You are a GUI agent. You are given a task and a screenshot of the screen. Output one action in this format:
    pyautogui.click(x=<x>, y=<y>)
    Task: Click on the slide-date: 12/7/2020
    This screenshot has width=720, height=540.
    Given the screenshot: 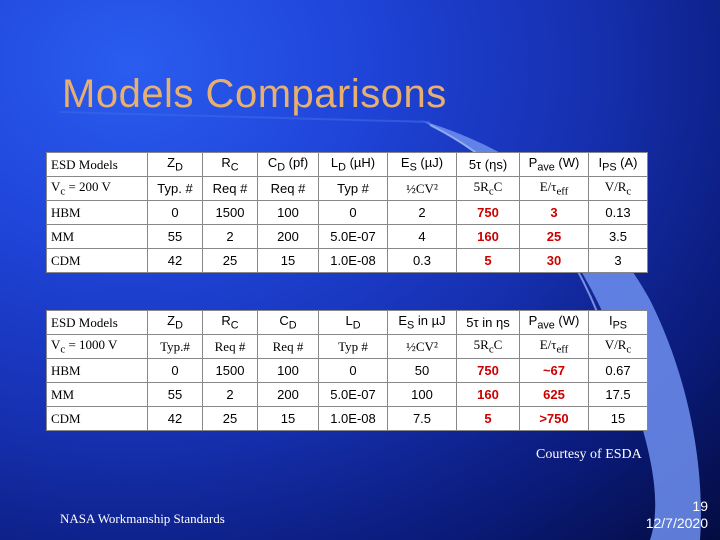 What is the action you would take?
    pyautogui.click(x=676, y=523)
    